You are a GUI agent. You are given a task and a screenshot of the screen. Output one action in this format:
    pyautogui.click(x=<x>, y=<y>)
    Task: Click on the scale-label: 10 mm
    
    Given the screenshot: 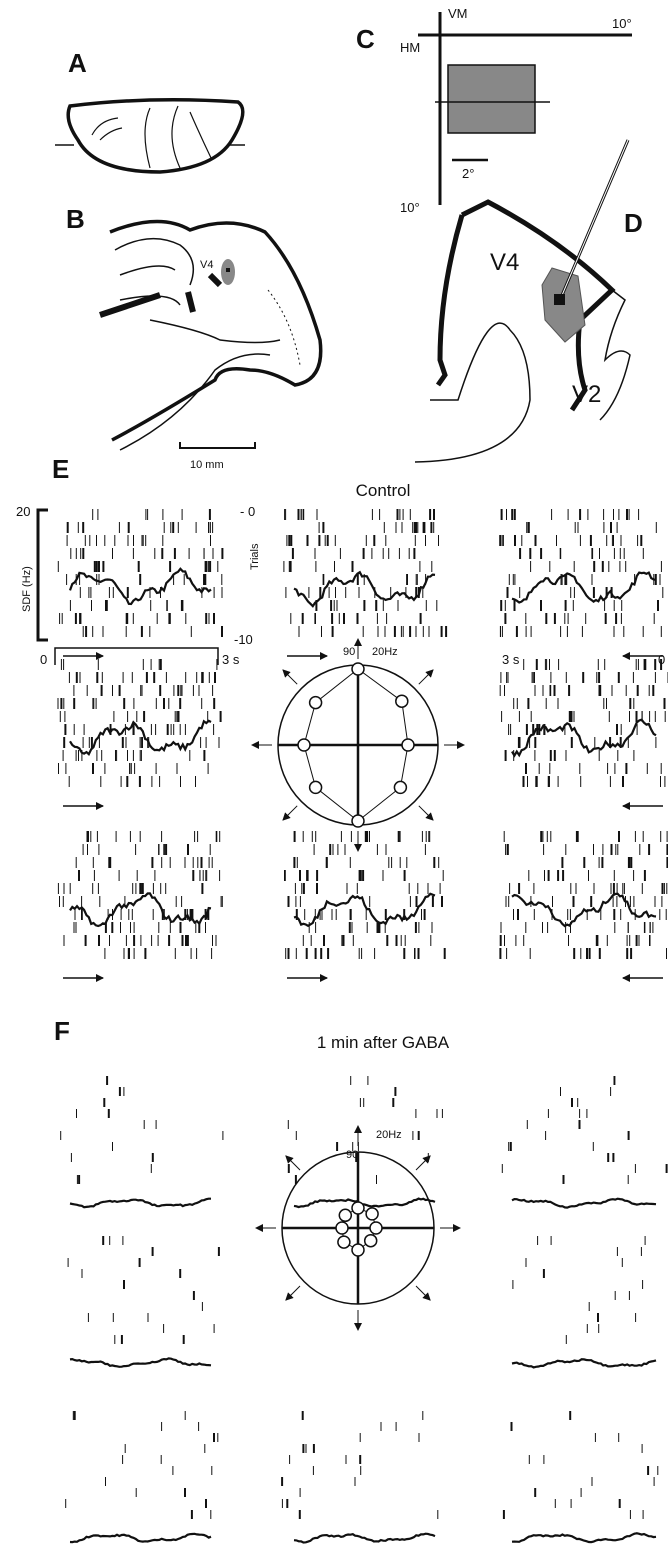 What is the action you would take?
    pyautogui.click(x=207, y=465)
    